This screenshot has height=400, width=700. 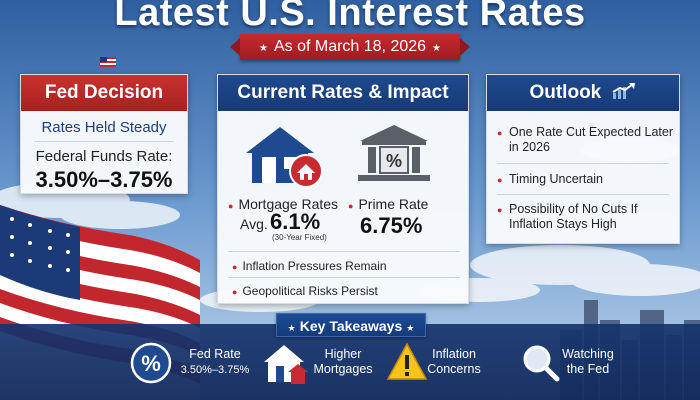 What do you see at coordinates (351, 325) in the screenshot?
I see `key-takeaways-title: ★ Key Takeaways ★` at bounding box center [351, 325].